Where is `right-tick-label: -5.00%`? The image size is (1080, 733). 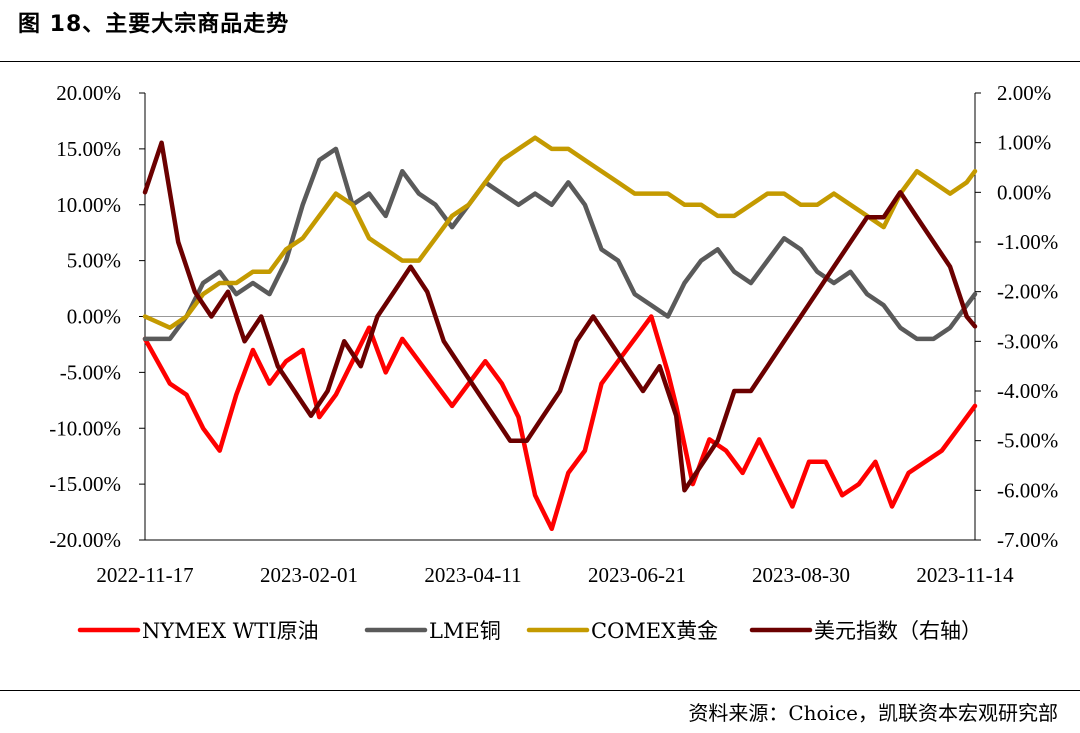
right-tick-label: -5.00% is located at coordinates (1027, 441).